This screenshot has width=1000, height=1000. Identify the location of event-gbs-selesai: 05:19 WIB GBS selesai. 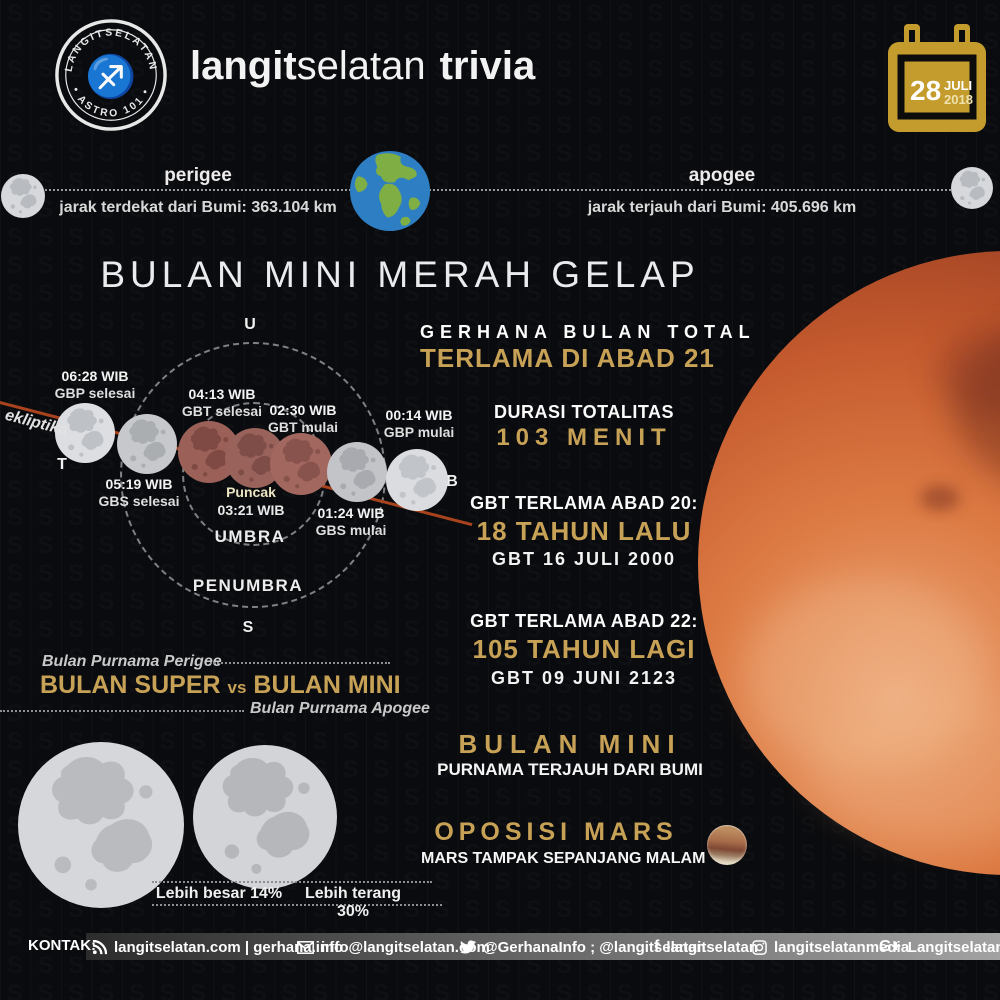
(139, 493).